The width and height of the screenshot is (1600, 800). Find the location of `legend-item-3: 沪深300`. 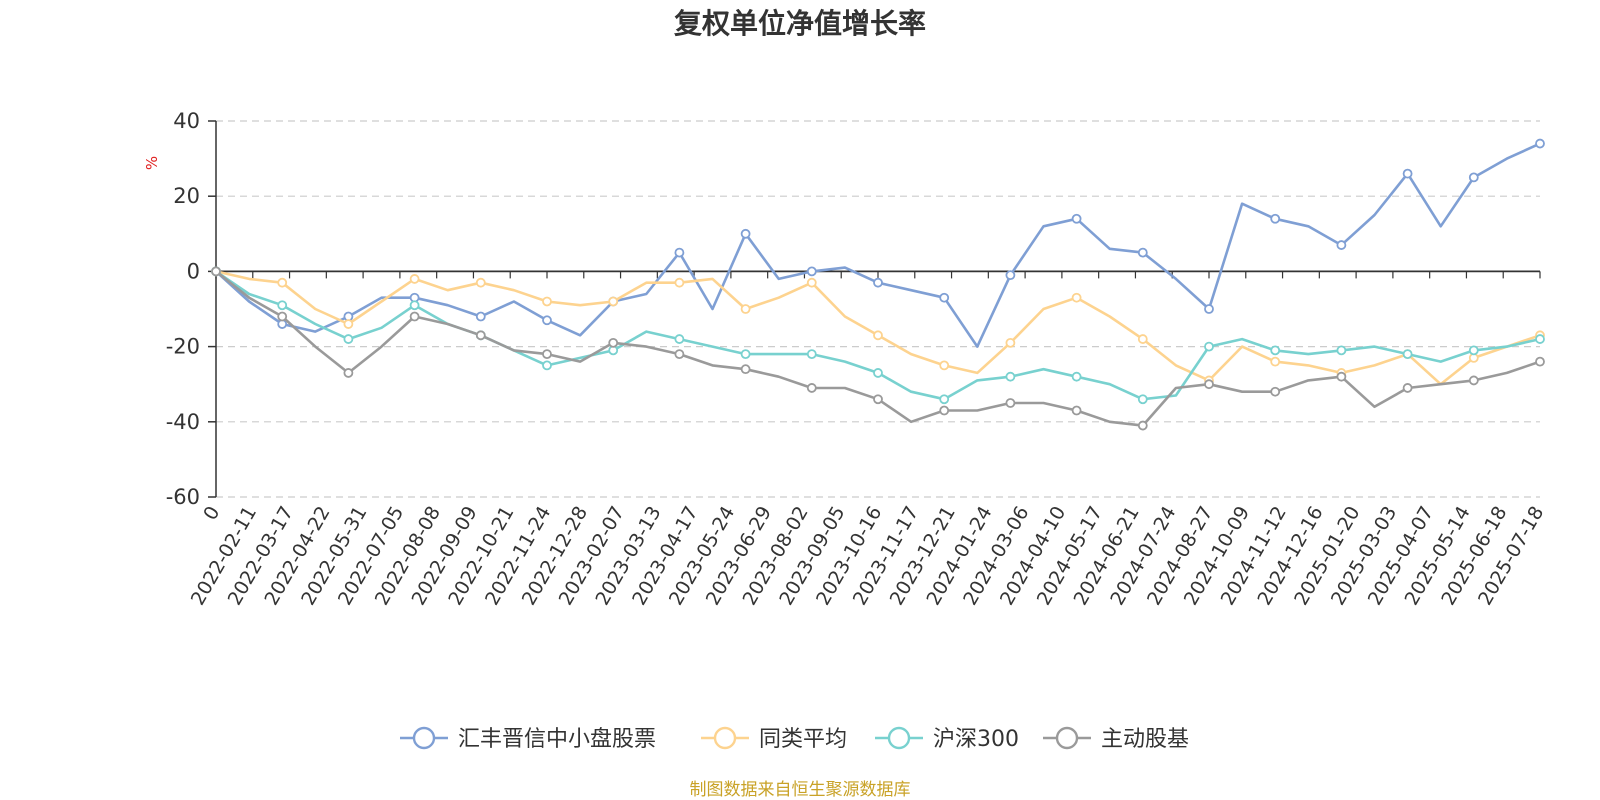

legend-item-3: 沪深300 is located at coordinates (947, 739).